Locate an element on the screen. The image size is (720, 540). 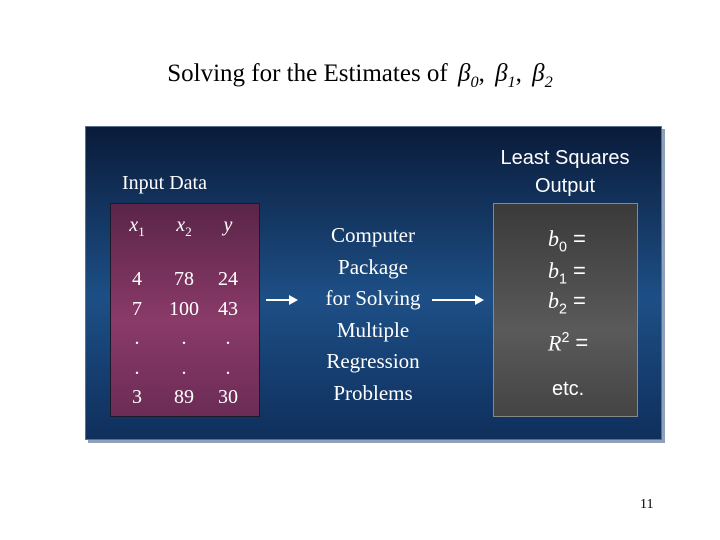
cell-value: 24 is located at coordinates (228, 279).